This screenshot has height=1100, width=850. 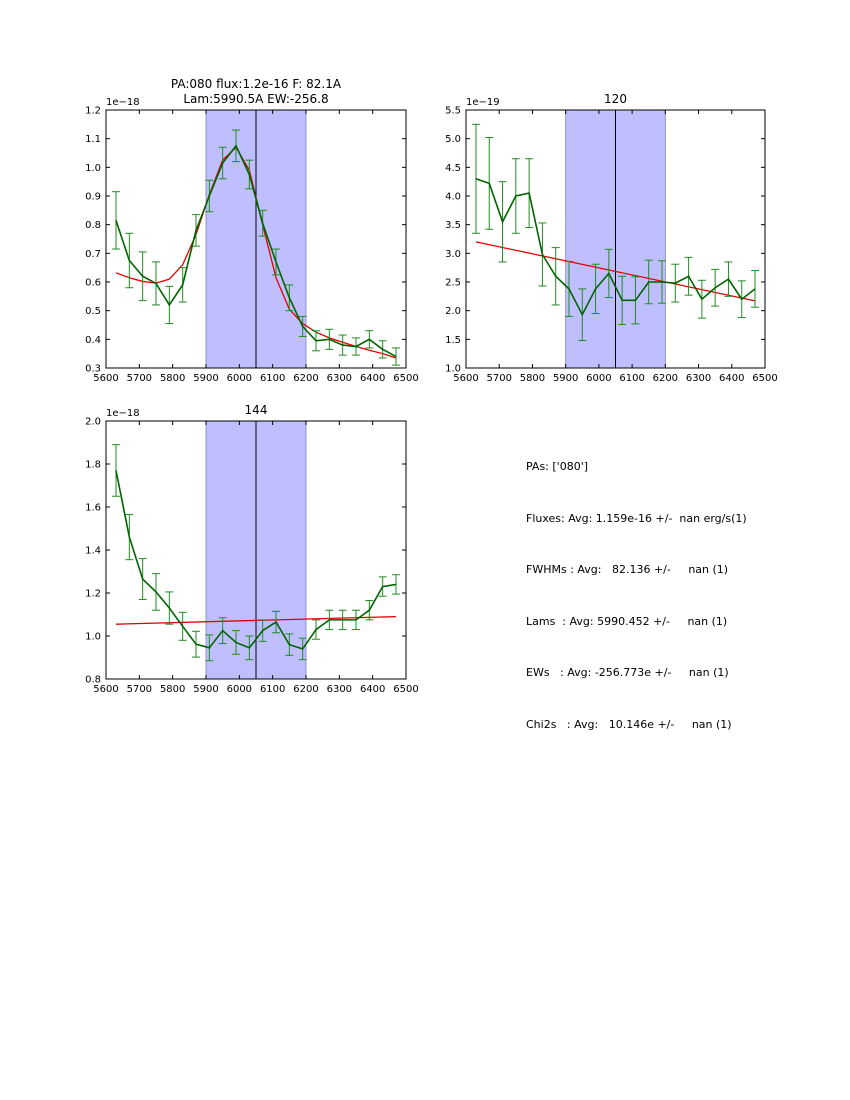 What do you see at coordinates (93, 508) in the screenshot?
I see `y-tick-label: 1.6` at bounding box center [93, 508].